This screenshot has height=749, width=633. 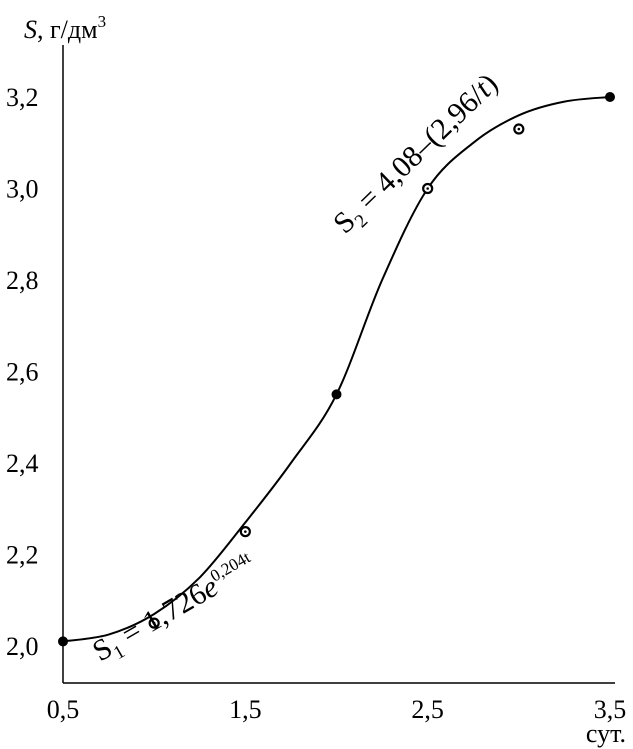 What do you see at coordinates (427, 709) in the screenshot?
I see `x-tick-label: 2,5` at bounding box center [427, 709].